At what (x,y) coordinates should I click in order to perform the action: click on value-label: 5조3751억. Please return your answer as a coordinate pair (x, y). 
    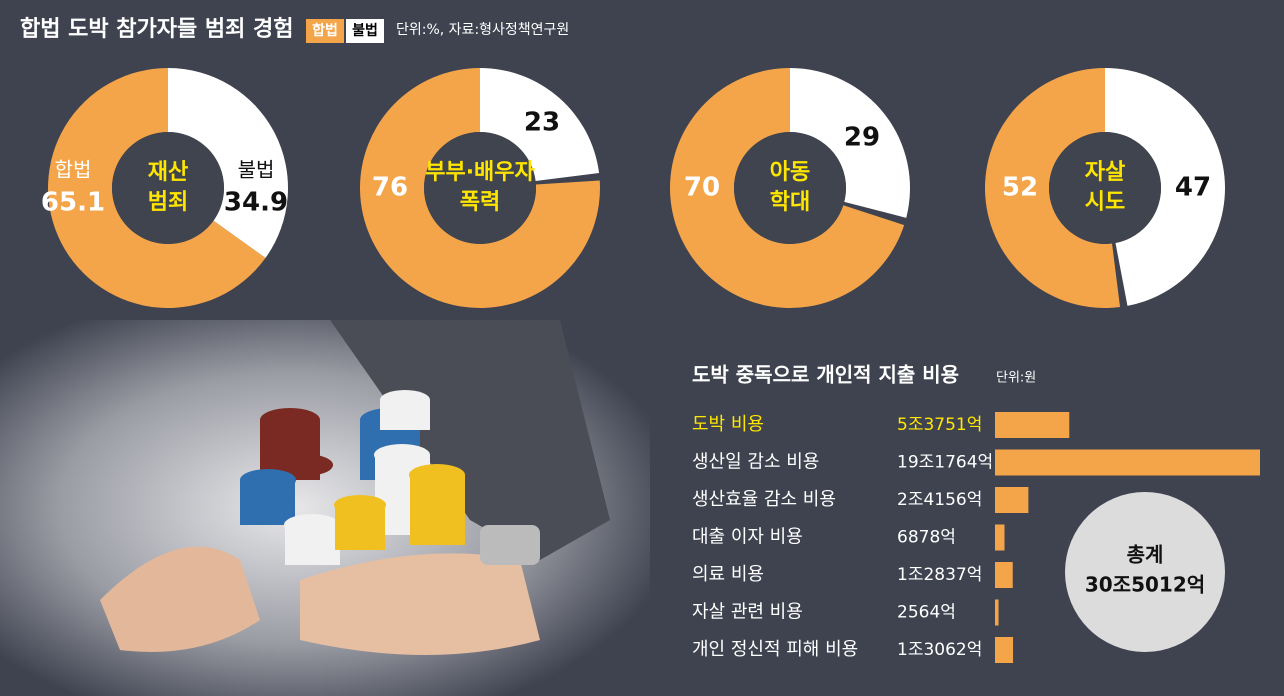
    Looking at the image, I should click on (939, 425).